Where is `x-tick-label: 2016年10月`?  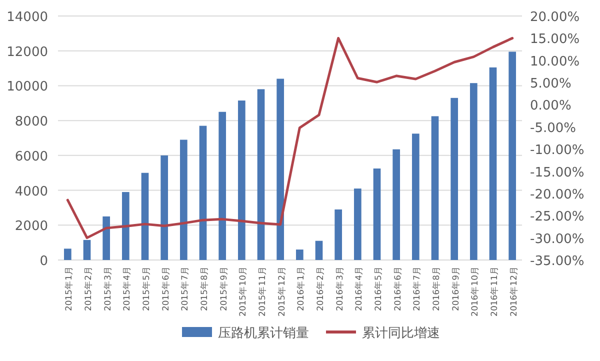
x-tick-label: 2016年10月 is located at coordinates (475, 291).